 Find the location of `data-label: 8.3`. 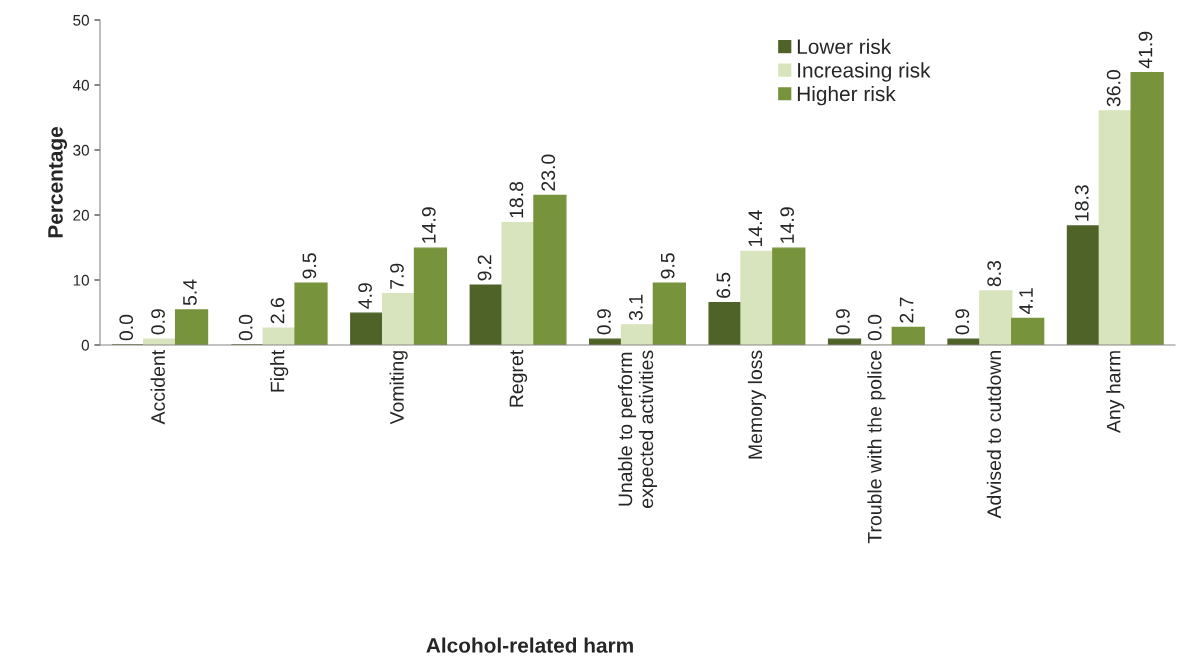

data-label: 8.3 is located at coordinates (994, 273).